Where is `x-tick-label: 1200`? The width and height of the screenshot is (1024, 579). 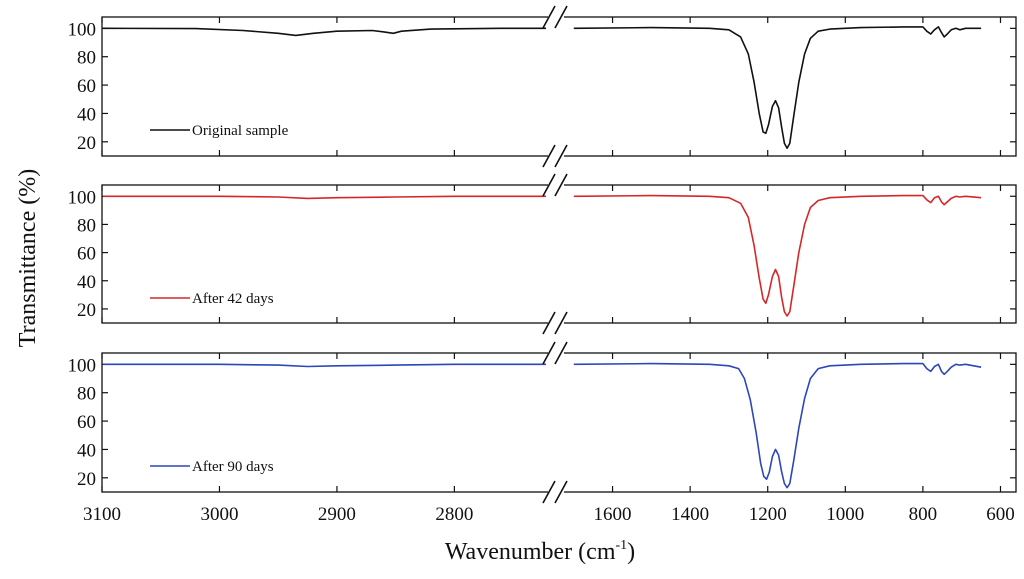
x-tick-label: 1200 is located at coordinates (768, 514).